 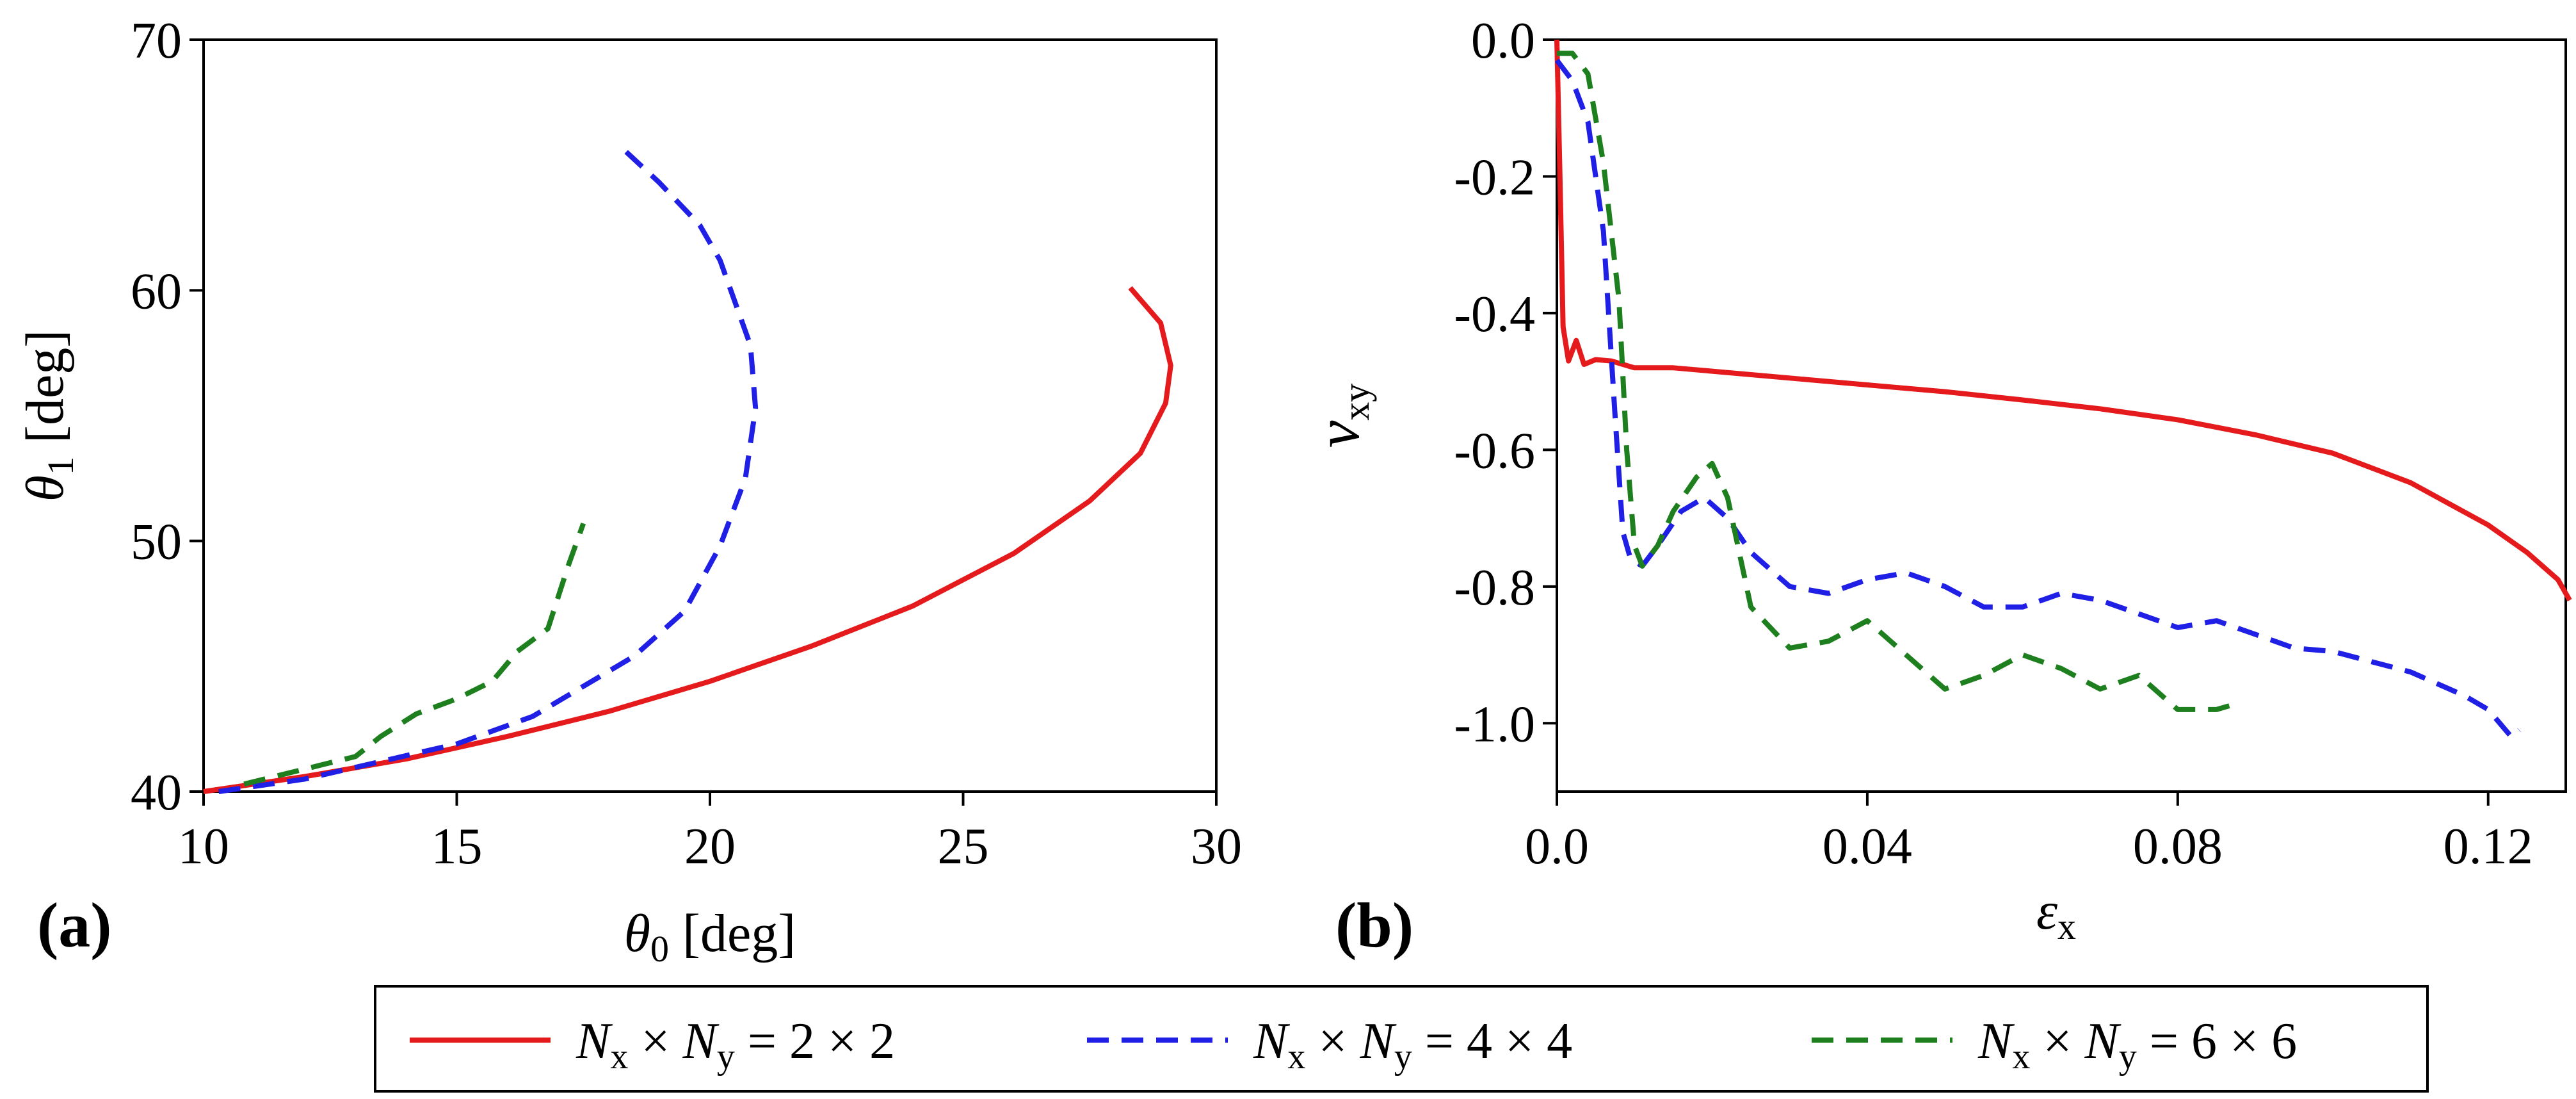 I want to click on legend-box, so click(x=1401, y=1039).